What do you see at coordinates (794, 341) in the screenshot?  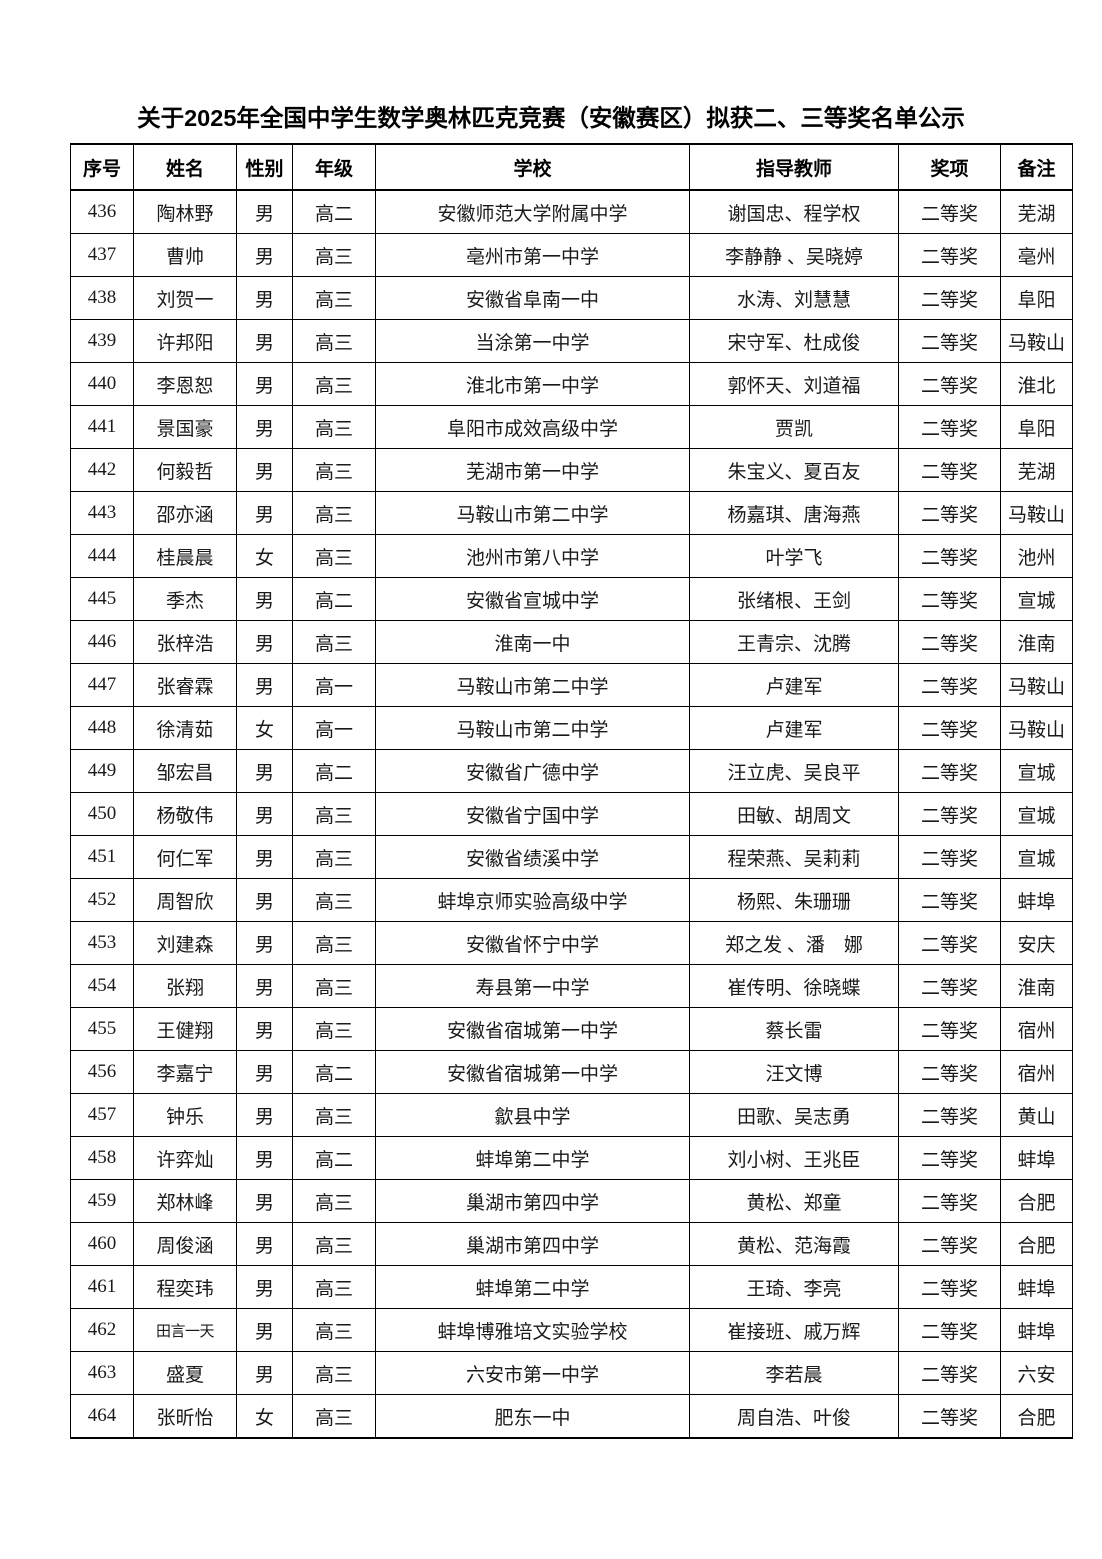 I see `cell-teacher: 宋守军、杜成俊` at bounding box center [794, 341].